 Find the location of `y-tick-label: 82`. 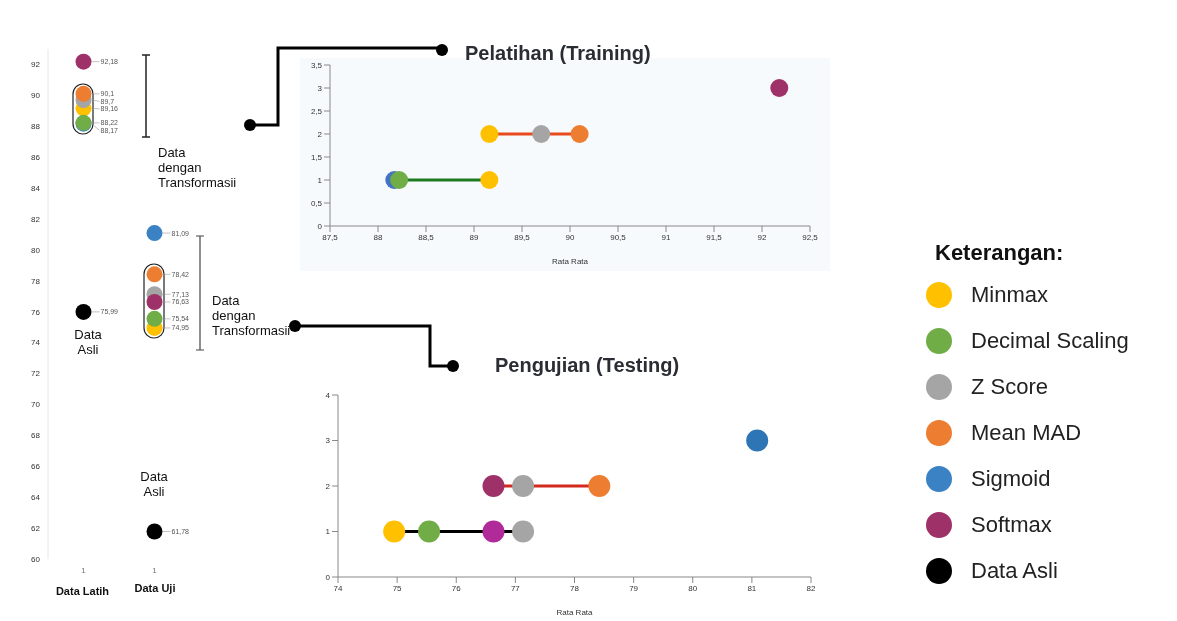

y-tick-label: 82 is located at coordinates (36, 219).